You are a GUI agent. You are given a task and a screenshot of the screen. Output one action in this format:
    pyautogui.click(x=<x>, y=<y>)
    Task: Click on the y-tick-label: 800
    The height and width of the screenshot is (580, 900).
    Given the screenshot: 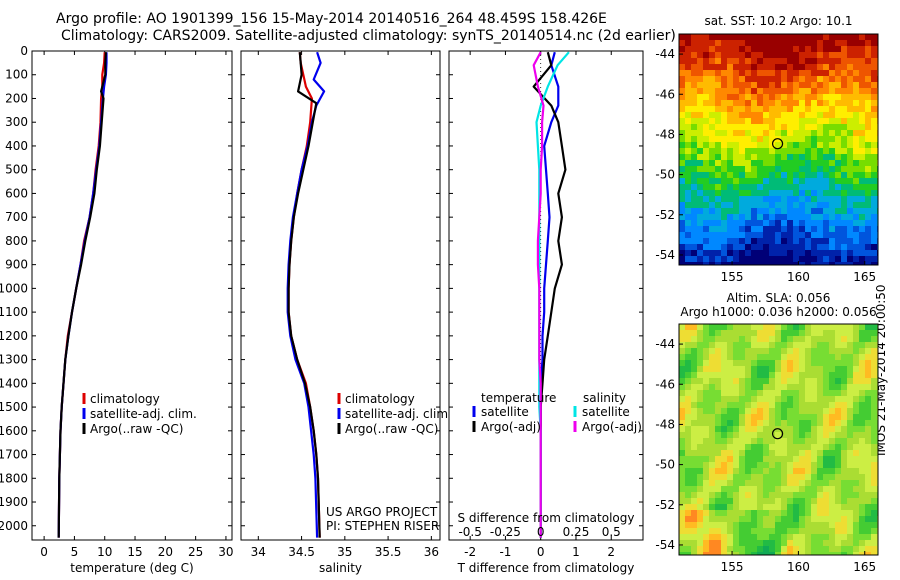 What is the action you would take?
    pyautogui.click(x=16, y=241)
    